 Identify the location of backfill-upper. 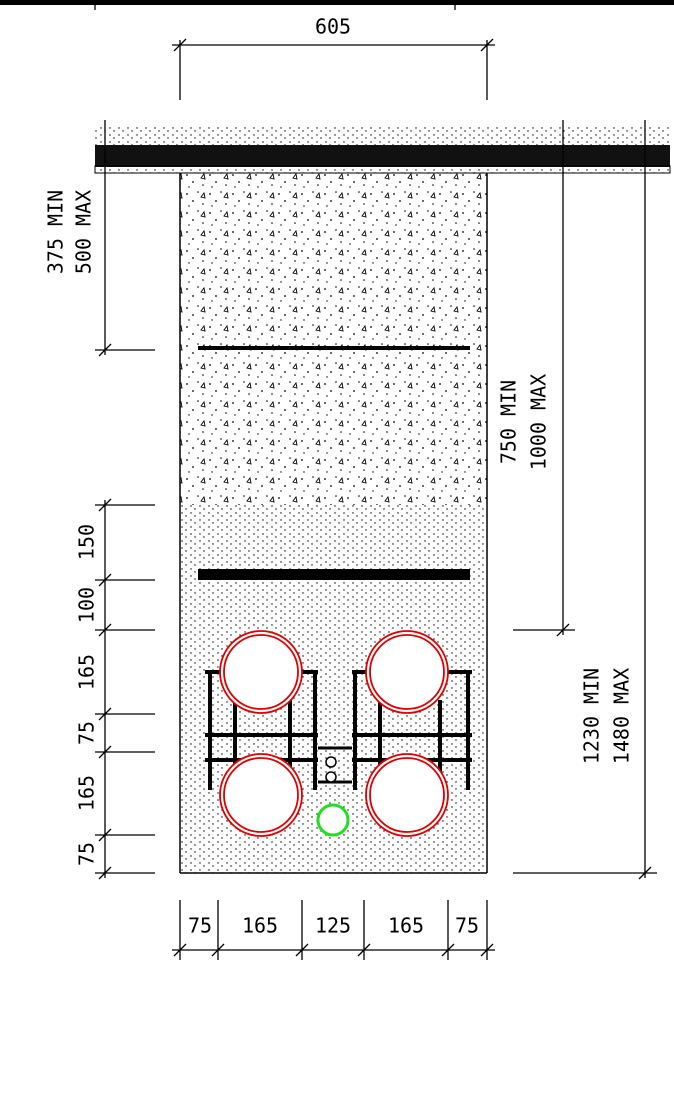
(333, 339).